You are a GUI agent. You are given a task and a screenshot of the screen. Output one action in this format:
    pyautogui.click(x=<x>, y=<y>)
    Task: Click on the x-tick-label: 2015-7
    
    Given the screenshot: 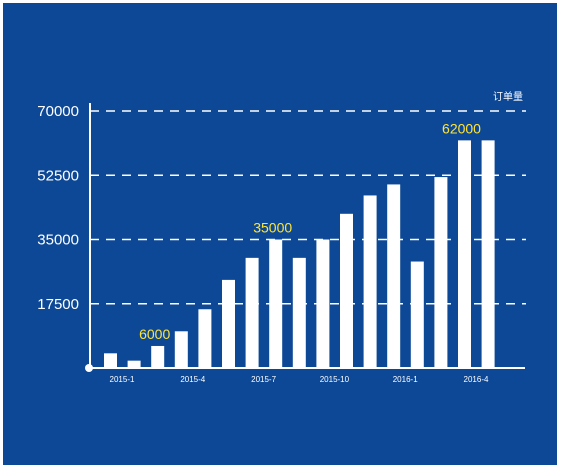 What is the action you would take?
    pyautogui.click(x=263, y=379)
    